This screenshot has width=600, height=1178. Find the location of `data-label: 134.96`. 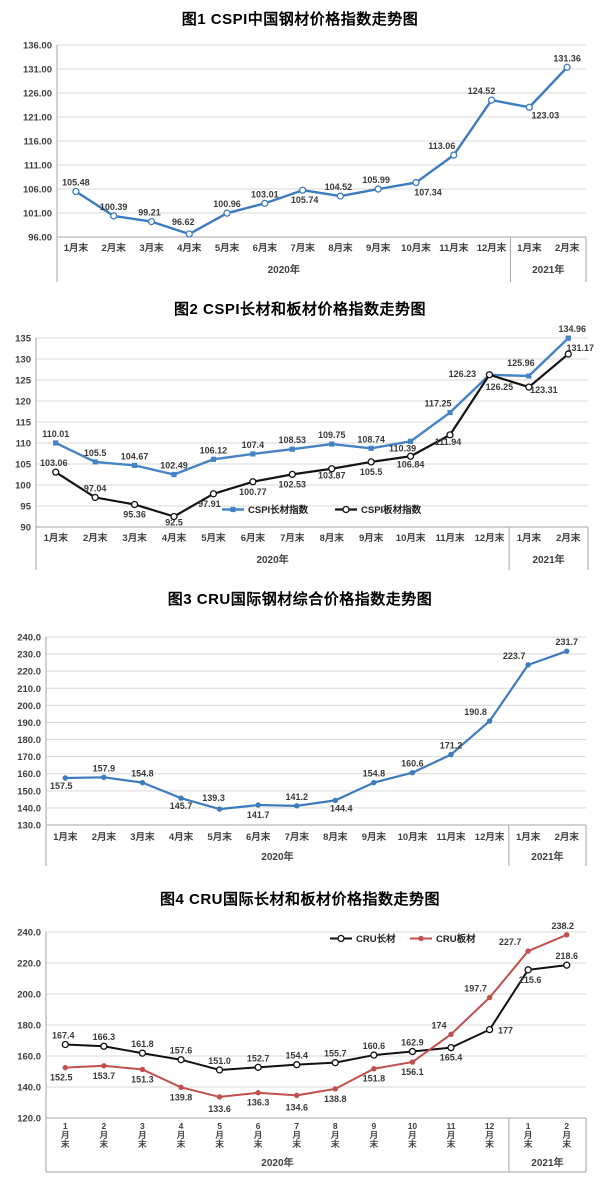

data-label: 134.96 is located at coordinates (573, 329).